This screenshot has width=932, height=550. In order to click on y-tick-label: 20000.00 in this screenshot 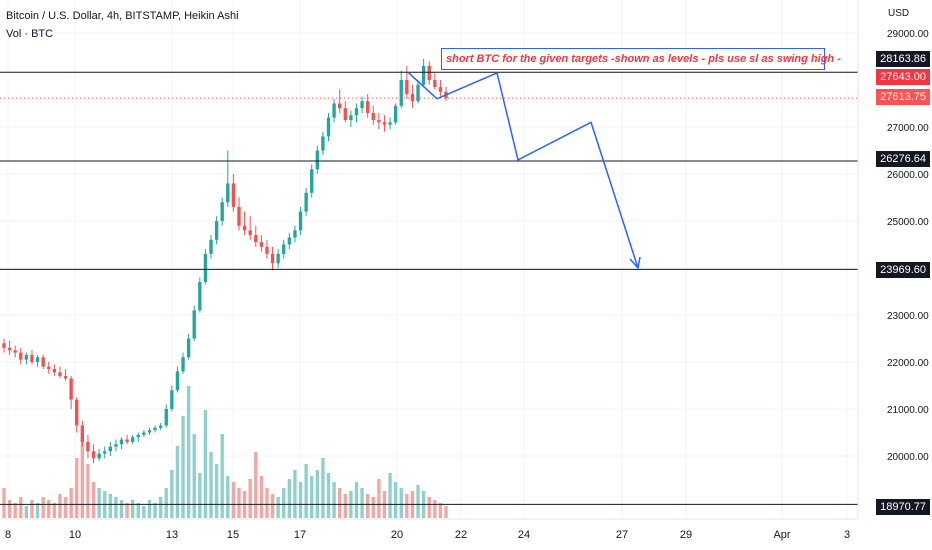, I will do `click(908, 457)`.